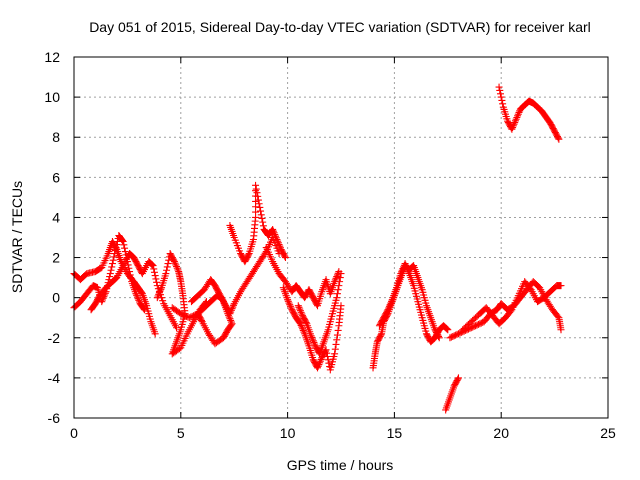  What do you see at coordinates (343, 433) in the screenshot?
I see `x-tick-labels: 0 5 10 15 20 25` at bounding box center [343, 433].